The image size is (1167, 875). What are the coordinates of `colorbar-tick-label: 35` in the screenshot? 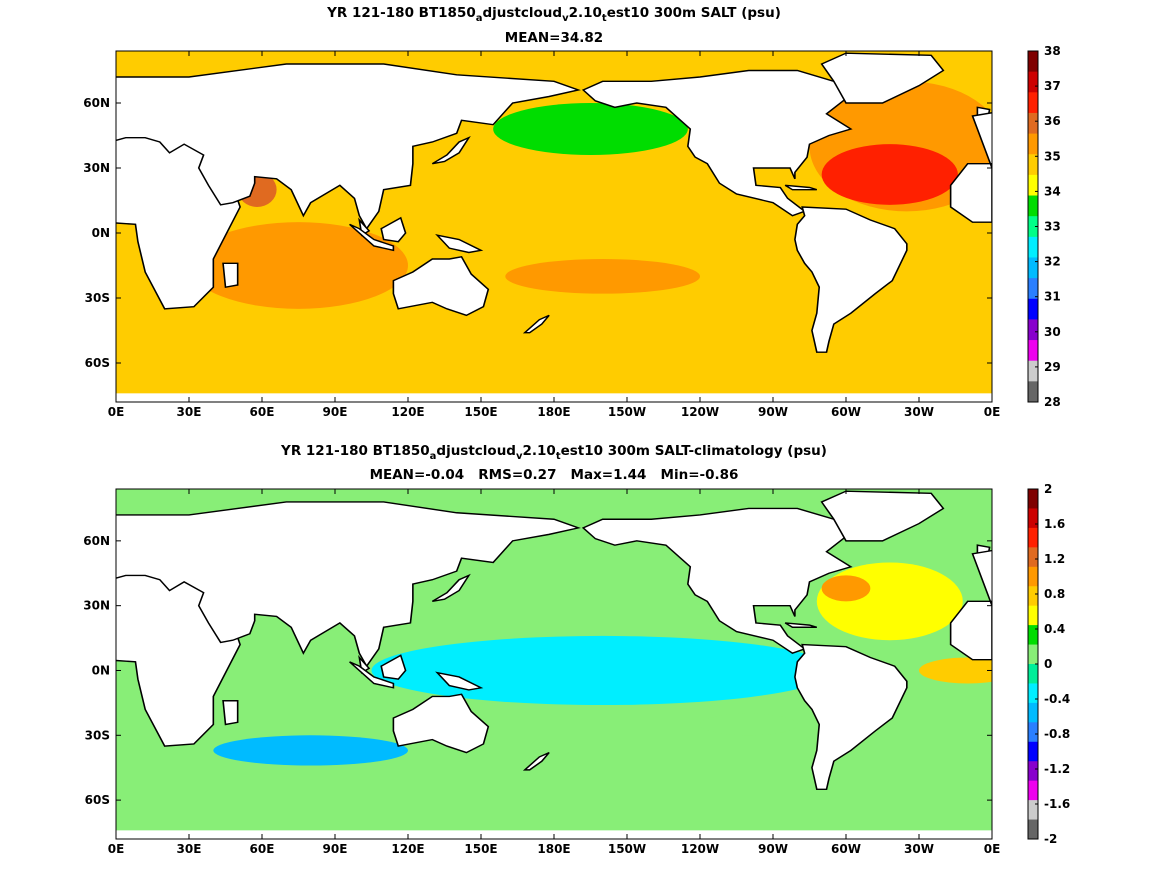 It's located at (1052, 156).